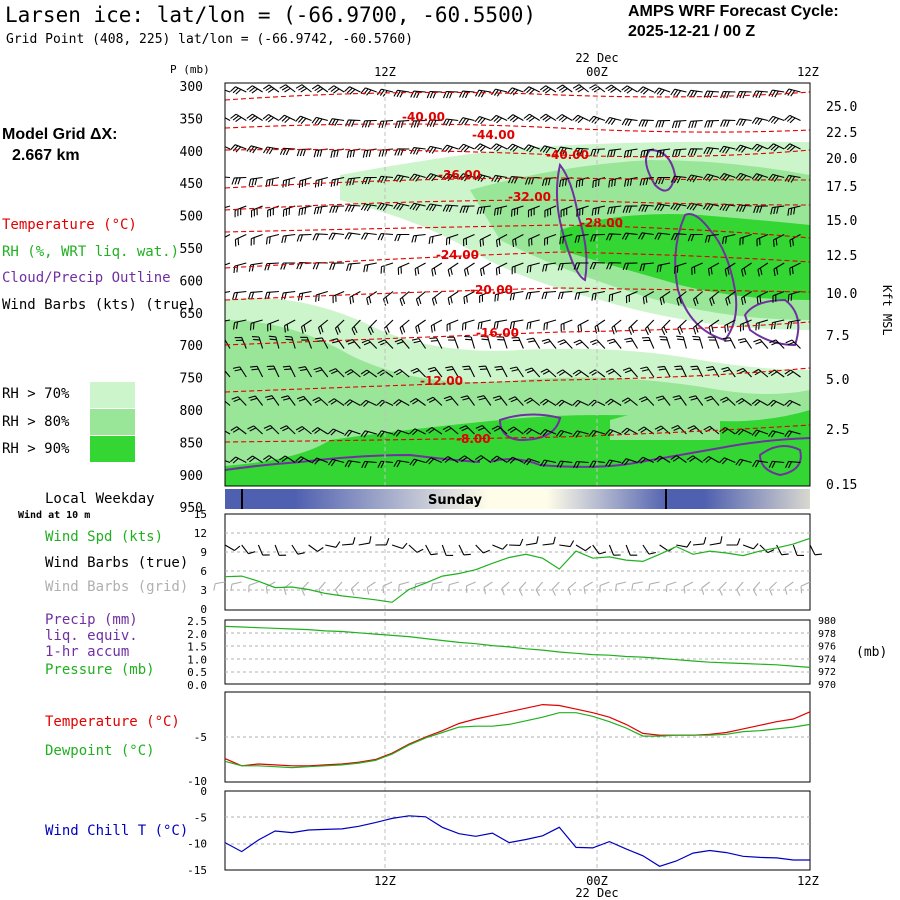 Image resolution: width=900 pixels, height=900 pixels. Describe the element at coordinates (517, 570) in the screenshot. I see `wind-speed-line` at that location.